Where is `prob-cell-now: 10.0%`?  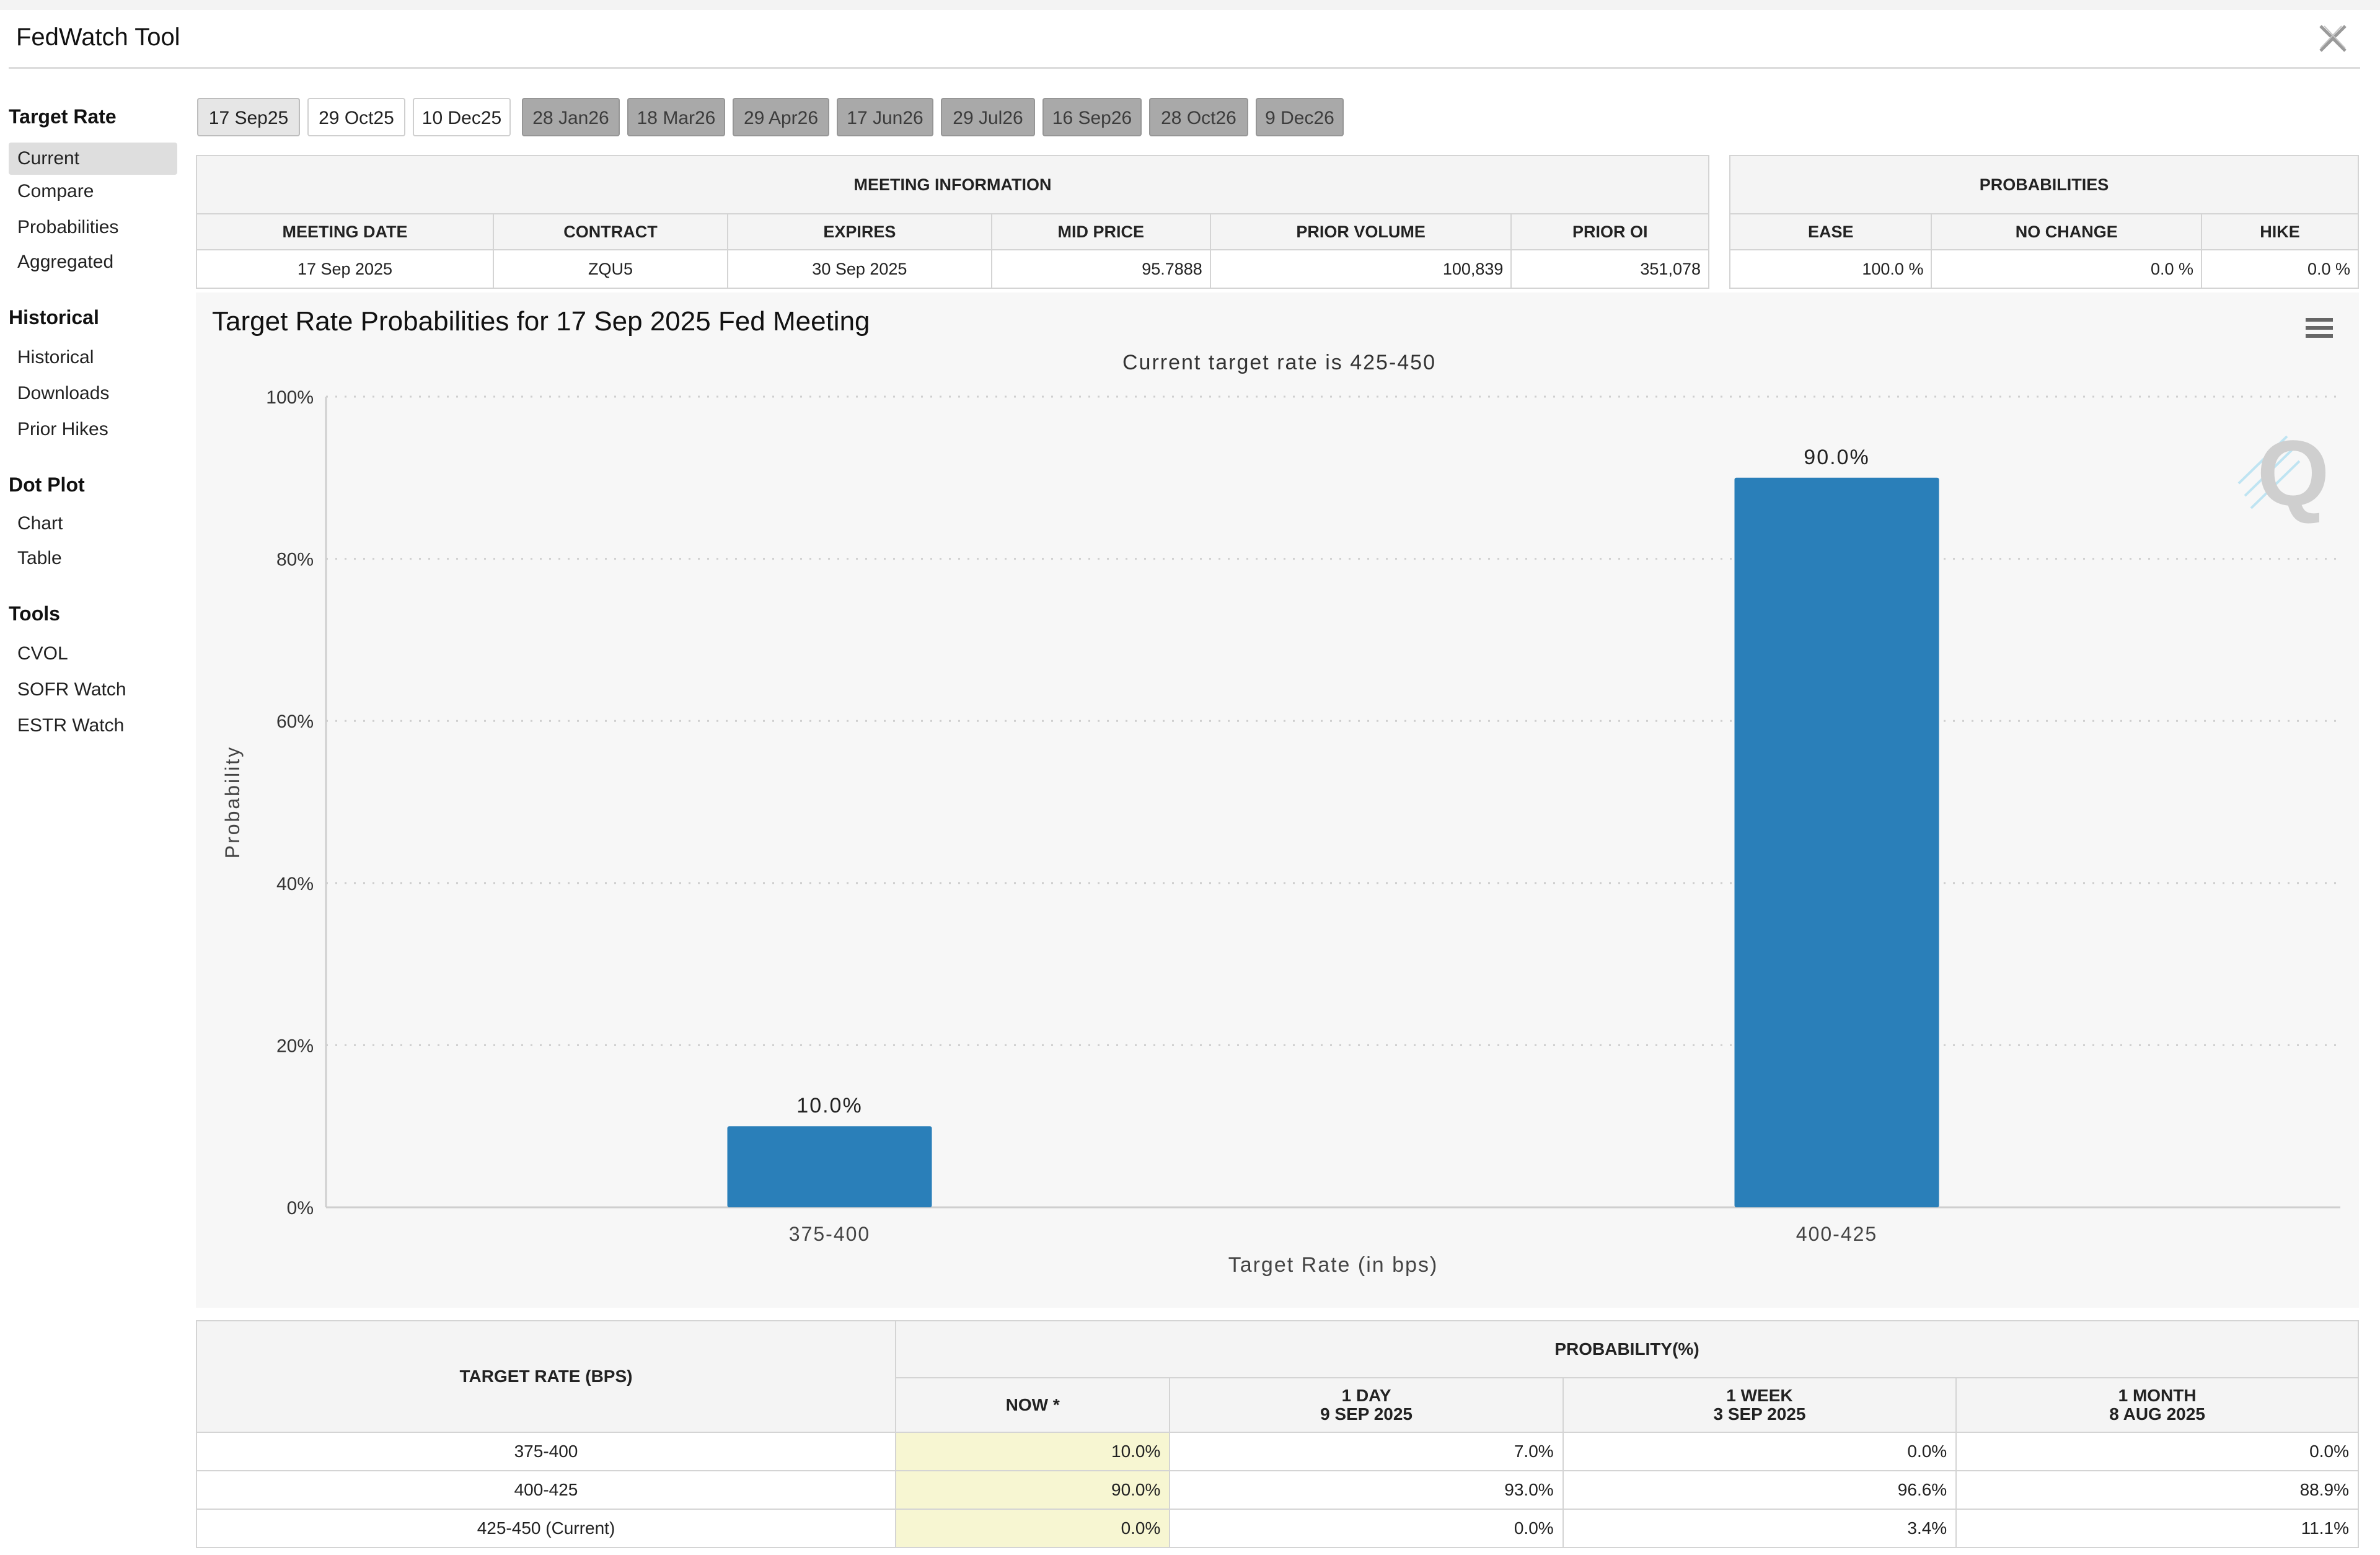 prob-cell-now: 10.0% is located at coordinates (1032, 1451).